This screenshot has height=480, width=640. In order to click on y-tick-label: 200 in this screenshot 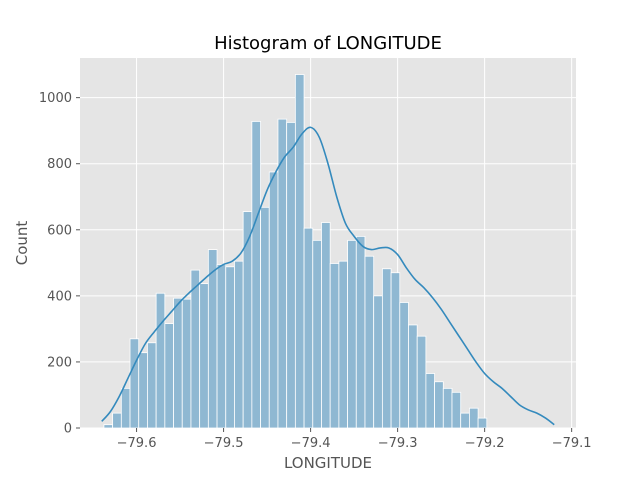, I will do `click(59, 362)`.